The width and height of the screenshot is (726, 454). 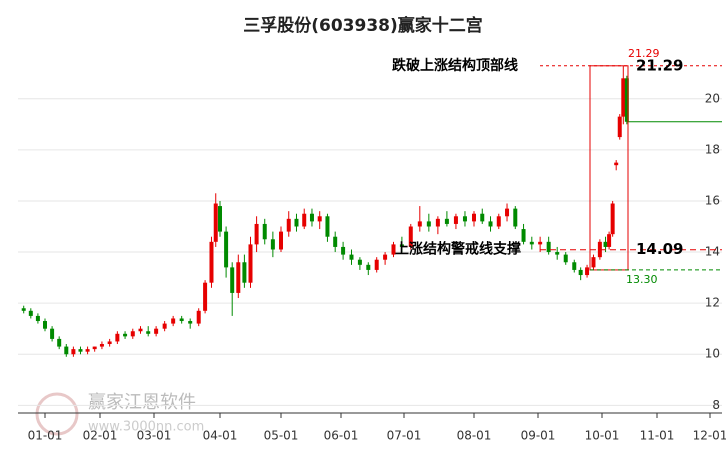 I want to click on y-tick-label: 12, so click(x=712, y=303).